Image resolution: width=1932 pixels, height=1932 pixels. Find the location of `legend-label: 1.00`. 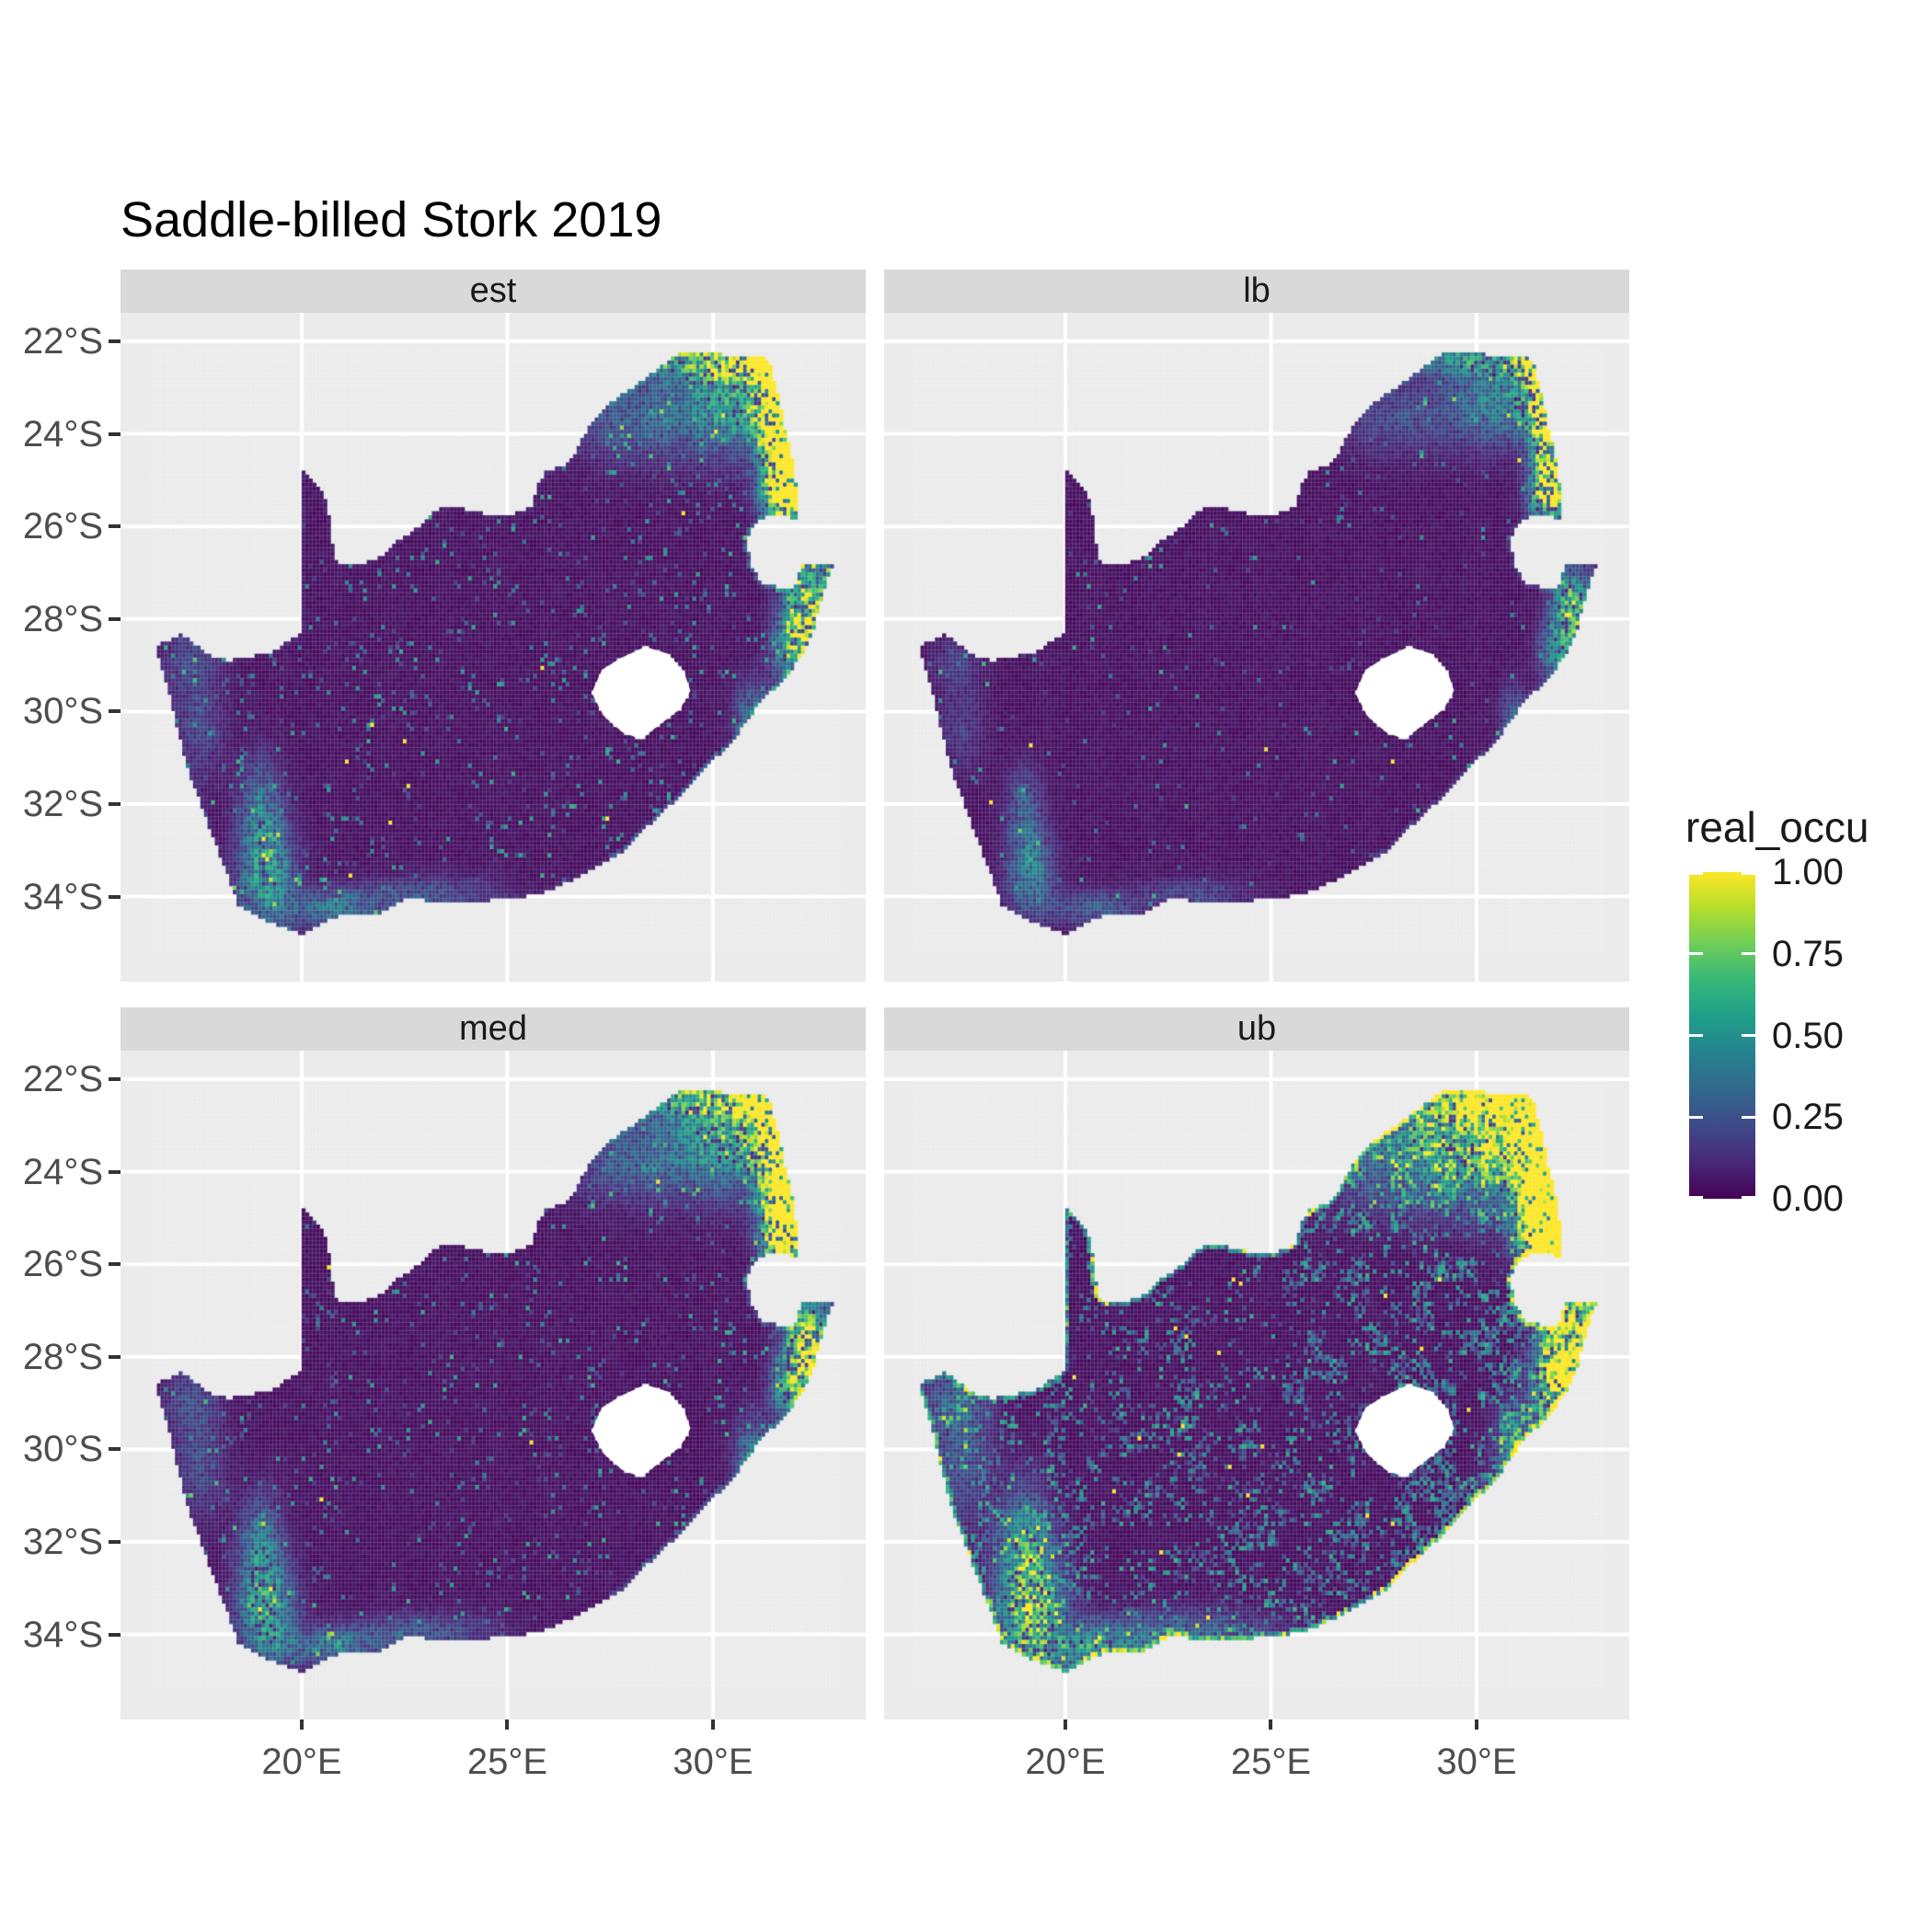

legend-label: 1.00 is located at coordinates (1808, 872).